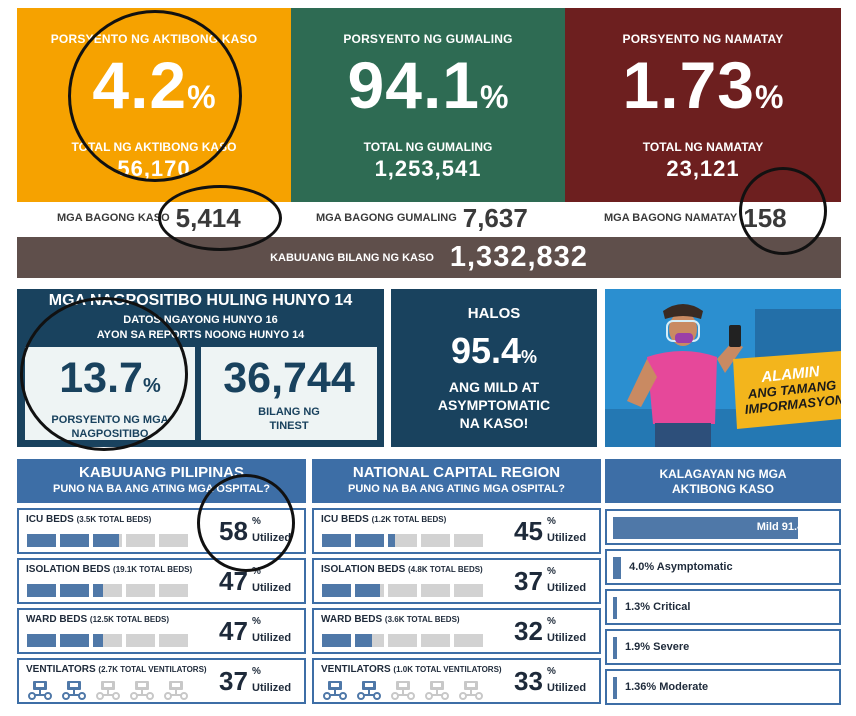 Image resolution: width=856 pixels, height=716 pixels. Describe the element at coordinates (703, 85) in the screenshot. I see `deaths-pct-value: 1.73%` at that location.